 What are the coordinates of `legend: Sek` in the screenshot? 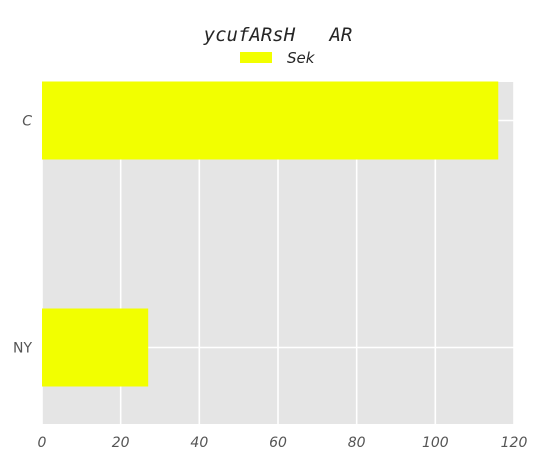 It's located at (278, 58).